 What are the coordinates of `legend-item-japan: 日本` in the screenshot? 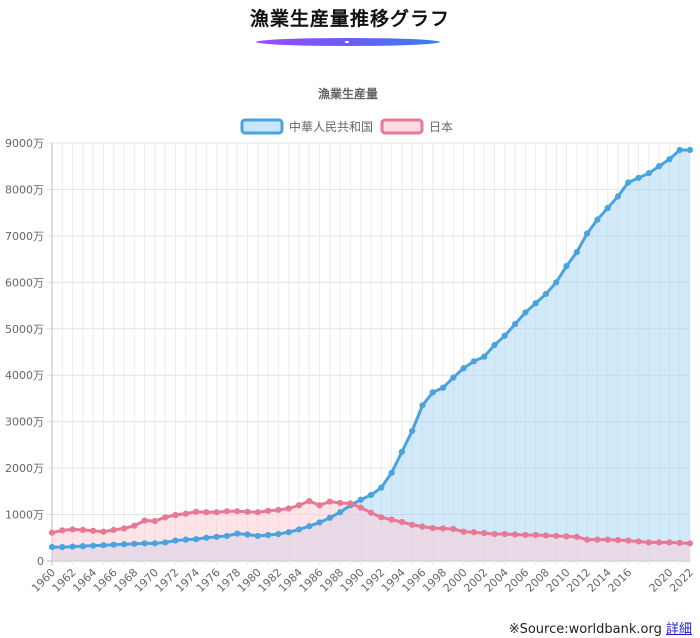 It's located at (416, 126).